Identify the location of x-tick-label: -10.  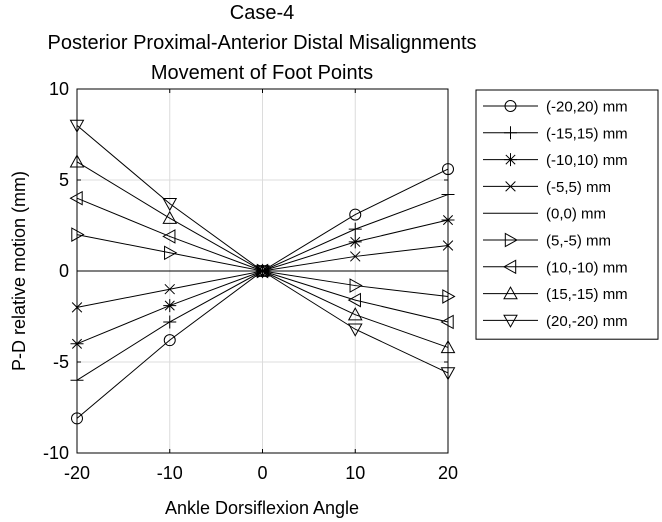
(170, 473).